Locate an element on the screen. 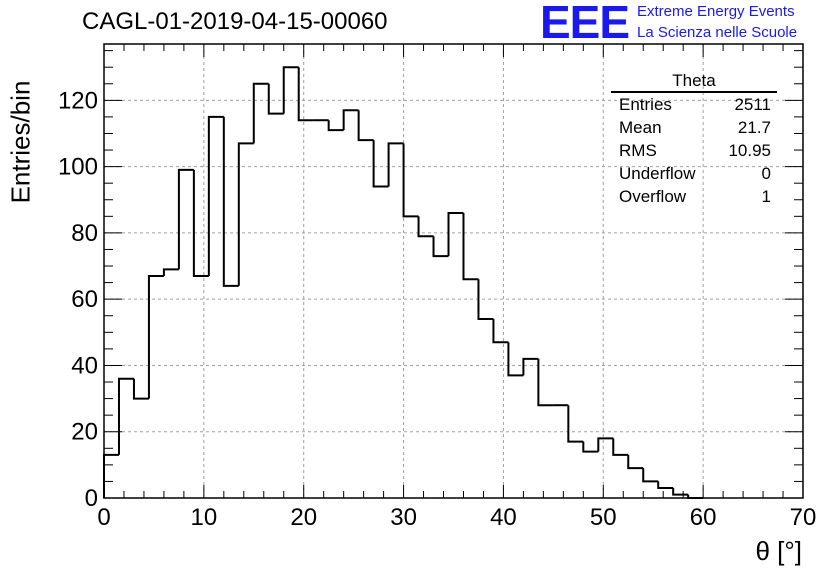  stats-label: Overflow is located at coordinates (653, 196).